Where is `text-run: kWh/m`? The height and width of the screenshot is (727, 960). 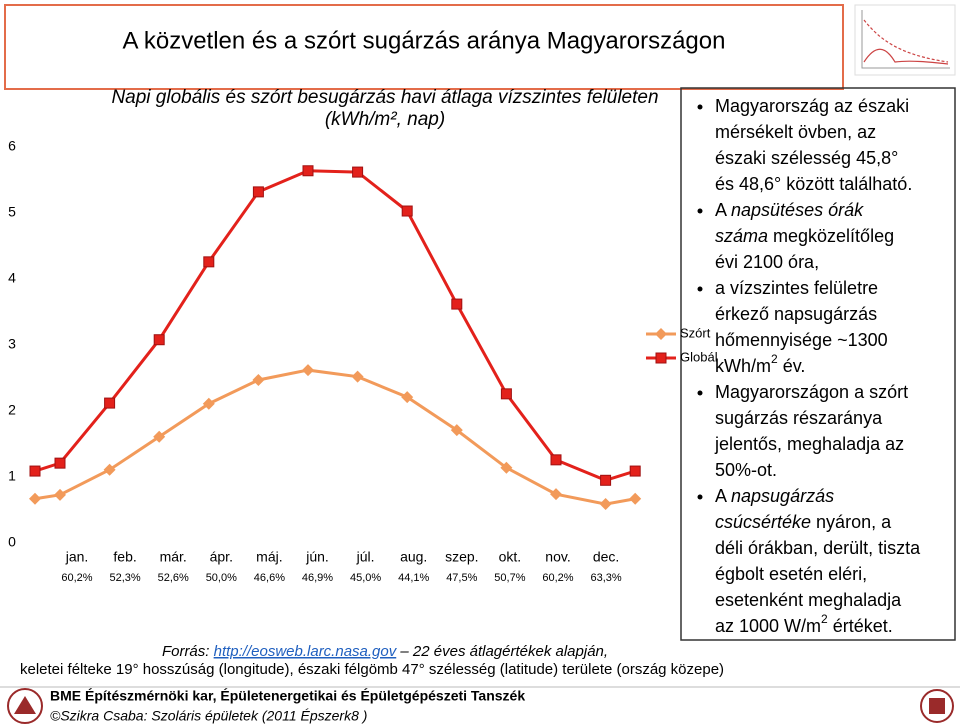 text-run: kWh/m is located at coordinates (743, 366).